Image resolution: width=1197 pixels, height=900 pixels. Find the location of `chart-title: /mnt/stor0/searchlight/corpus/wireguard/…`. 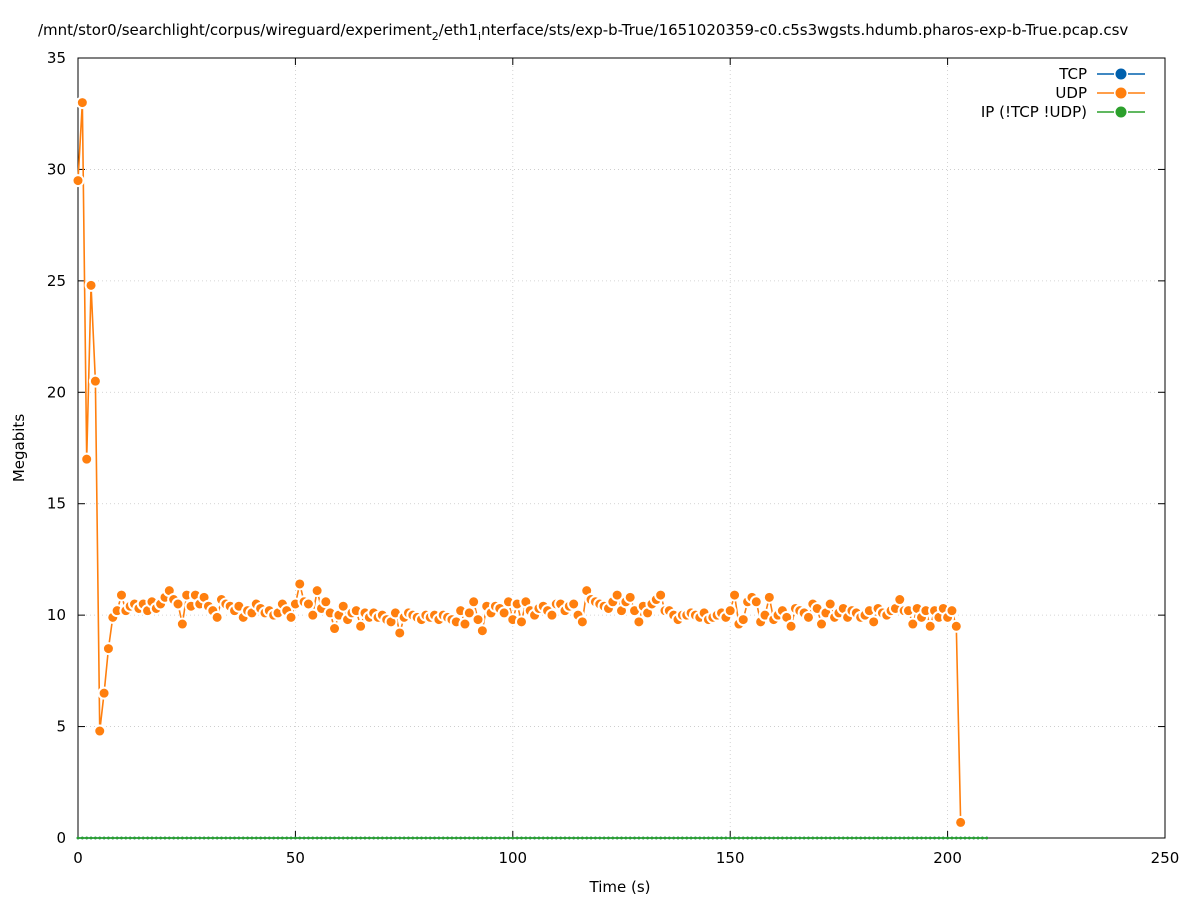

chart-title: /mnt/stor0/searchlight/corpus/wireguard/… is located at coordinates (583, 32).